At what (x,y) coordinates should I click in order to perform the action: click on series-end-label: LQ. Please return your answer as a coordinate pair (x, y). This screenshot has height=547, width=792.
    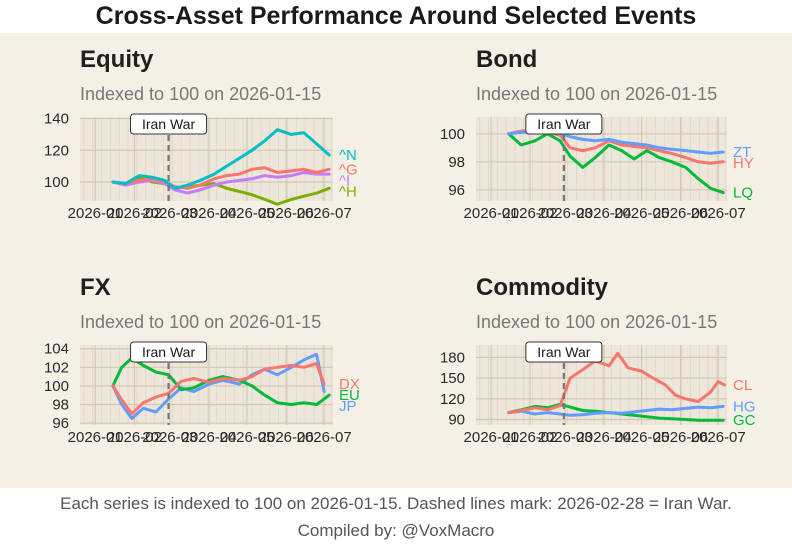
    Looking at the image, I should click on (743, 193).